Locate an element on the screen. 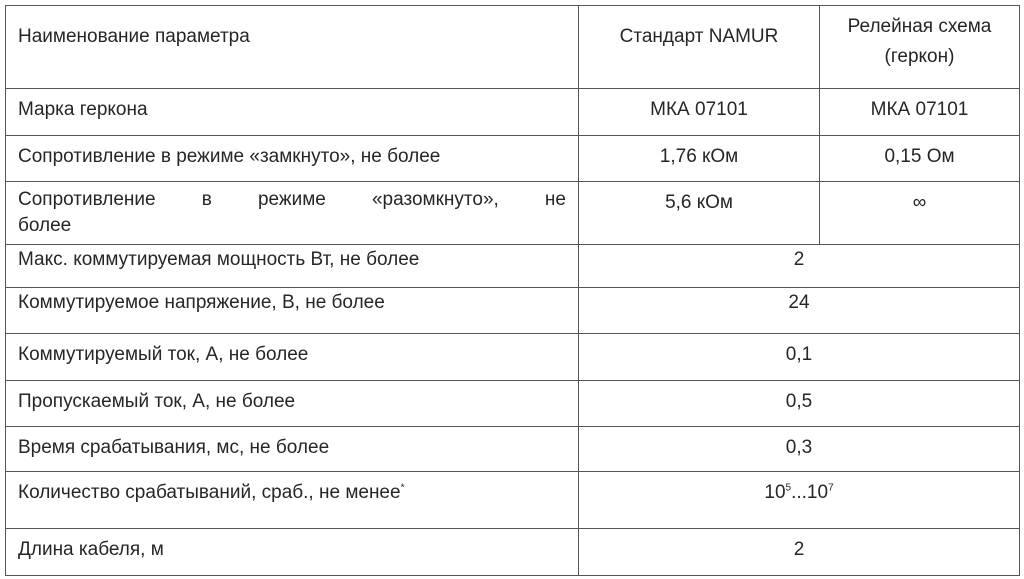 The image size is (1024, 579). table-row: Марка геркона МКА 07101 МКА 07101 is located at coordinates (512, 112).